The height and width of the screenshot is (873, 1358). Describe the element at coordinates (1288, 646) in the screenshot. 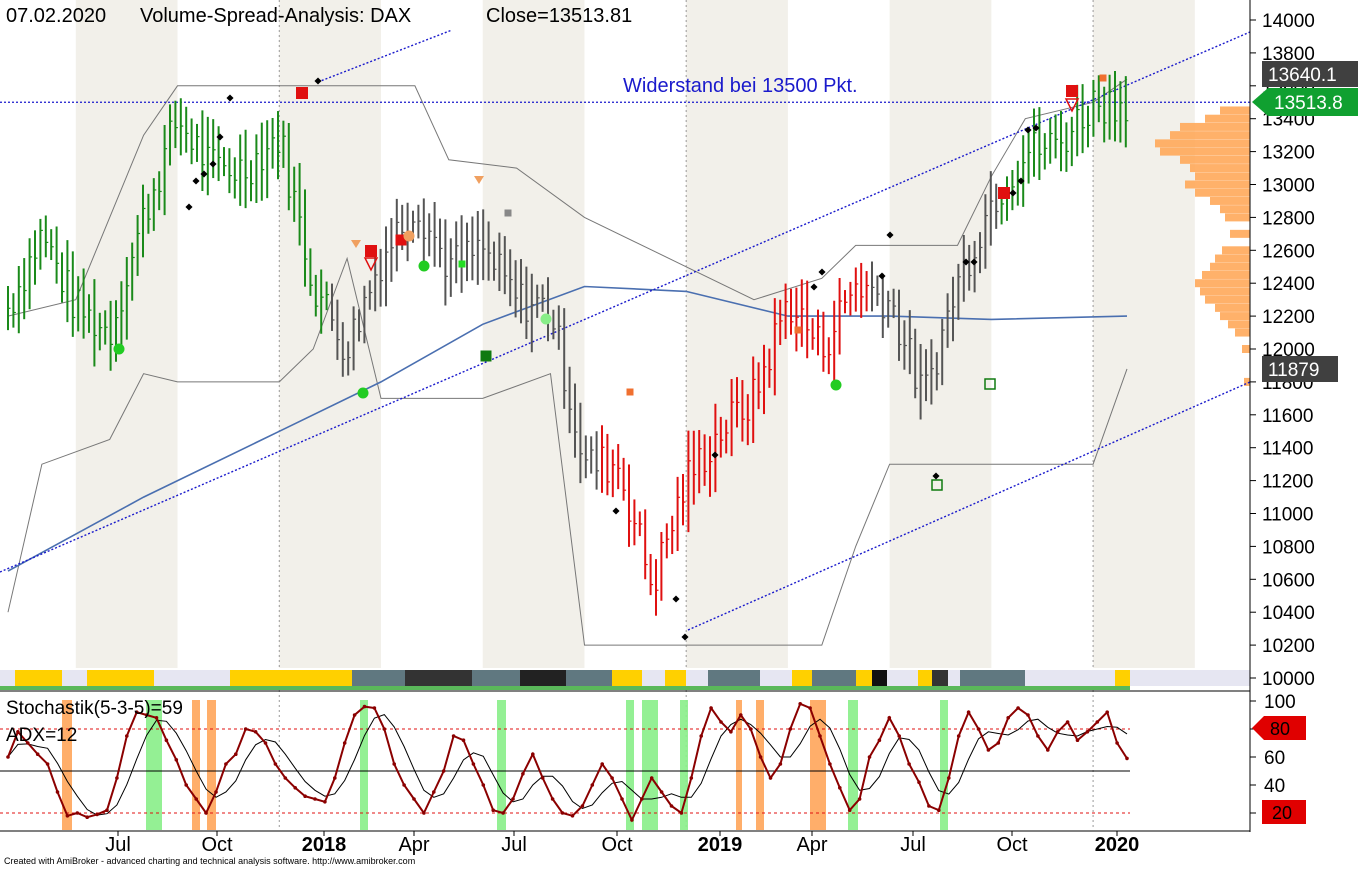

I see `y-tick-label: 10200` at that location.